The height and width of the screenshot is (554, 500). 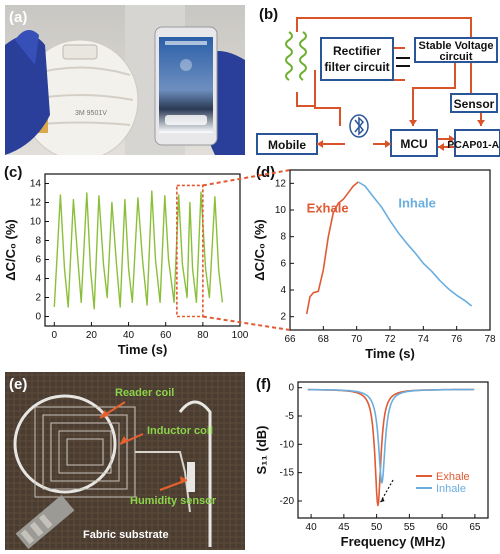 I want to click on y-tick-label: -20, so click(x=287, y=501).